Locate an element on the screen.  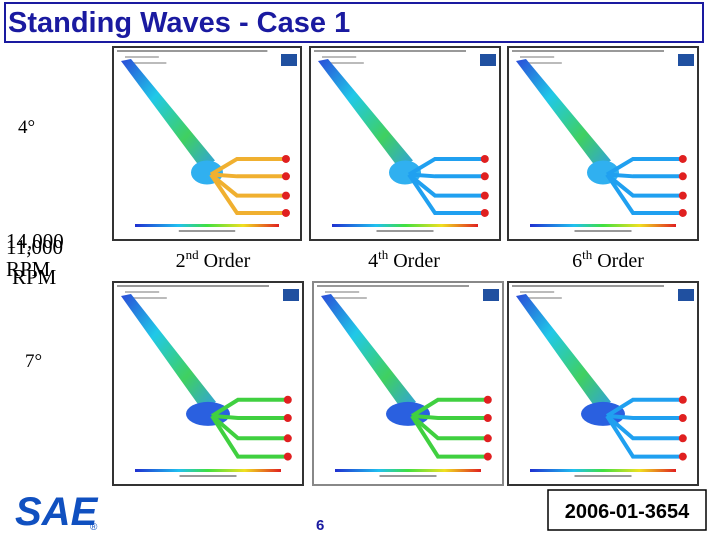
slide-title: Standing Waves - Case 1 is located at coordinates (179, 23).